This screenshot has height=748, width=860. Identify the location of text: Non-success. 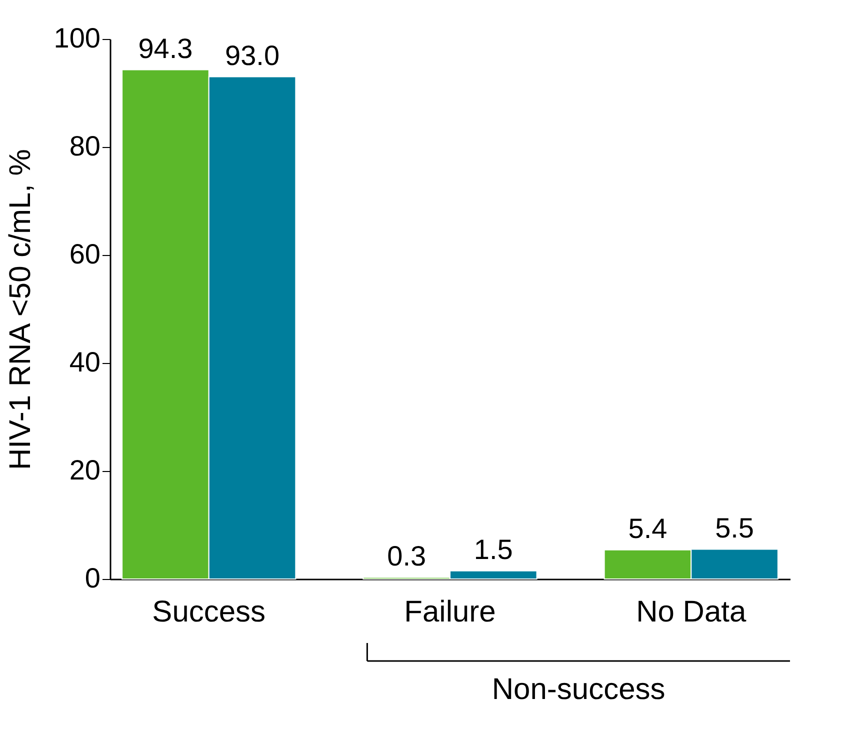
(579, 689).